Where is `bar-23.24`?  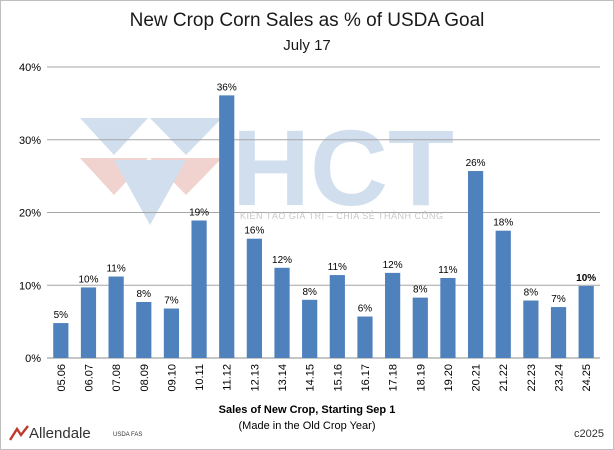
bar-23.24 is located at coordinates (558, 332).